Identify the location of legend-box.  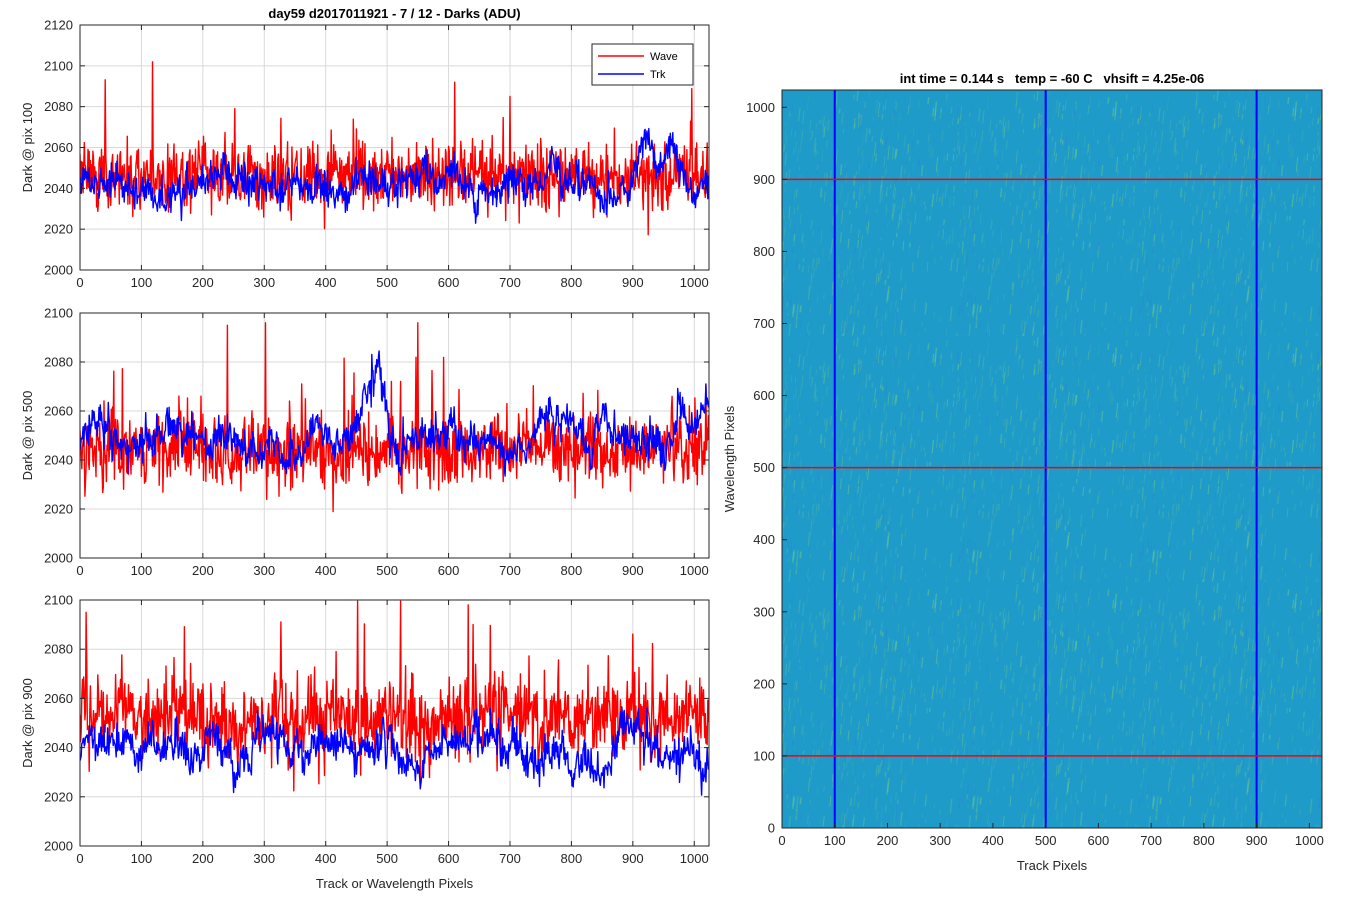
(642, 64).